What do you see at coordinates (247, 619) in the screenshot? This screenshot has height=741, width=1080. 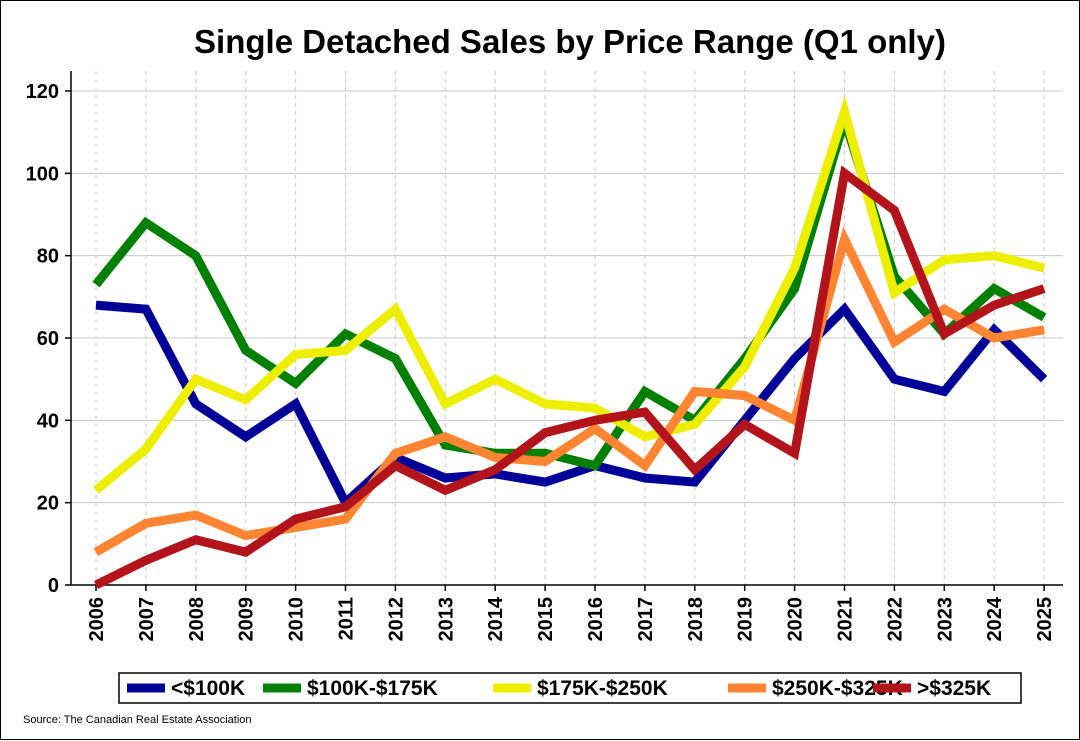 I see `x-tick-label: 2009` at bounding box center [247, 619].